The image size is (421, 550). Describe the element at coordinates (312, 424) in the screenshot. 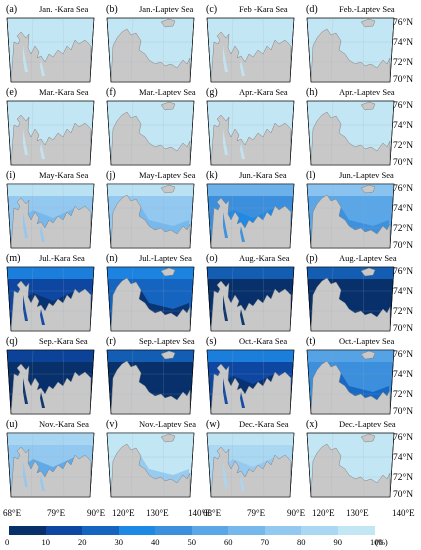

I see `panel-label: (x)` at that location.